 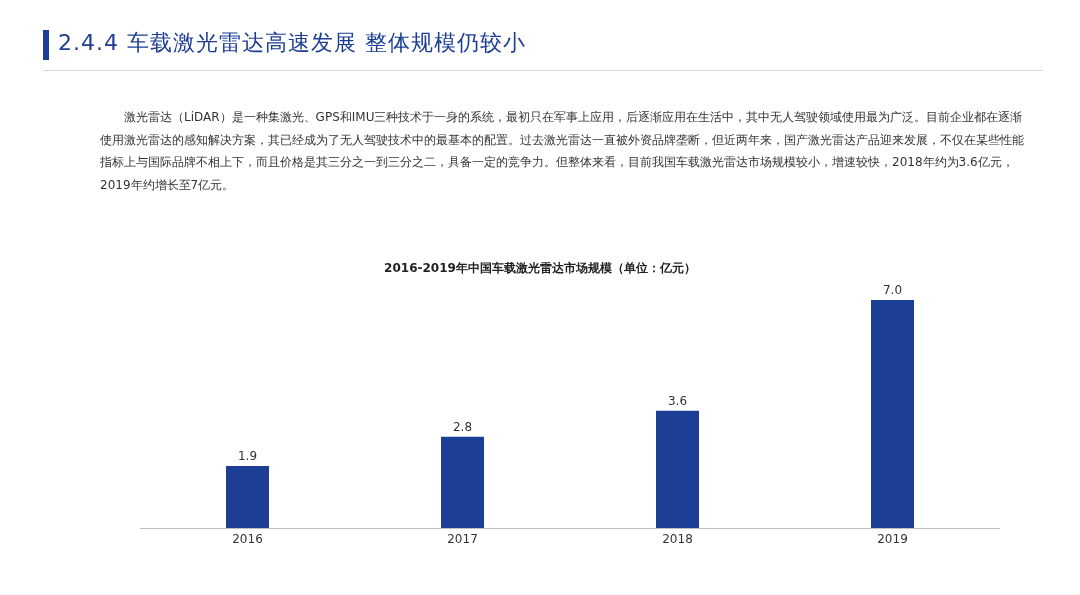 I want to click on x-tick-label: 2019, so click(x=892, y=539).